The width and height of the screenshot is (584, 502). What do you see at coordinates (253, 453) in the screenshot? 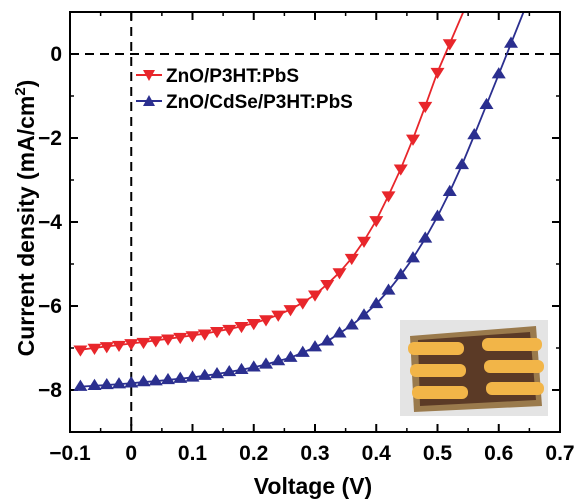
I see `x-tick-label: 0.2` at bounding box center [253, 453].